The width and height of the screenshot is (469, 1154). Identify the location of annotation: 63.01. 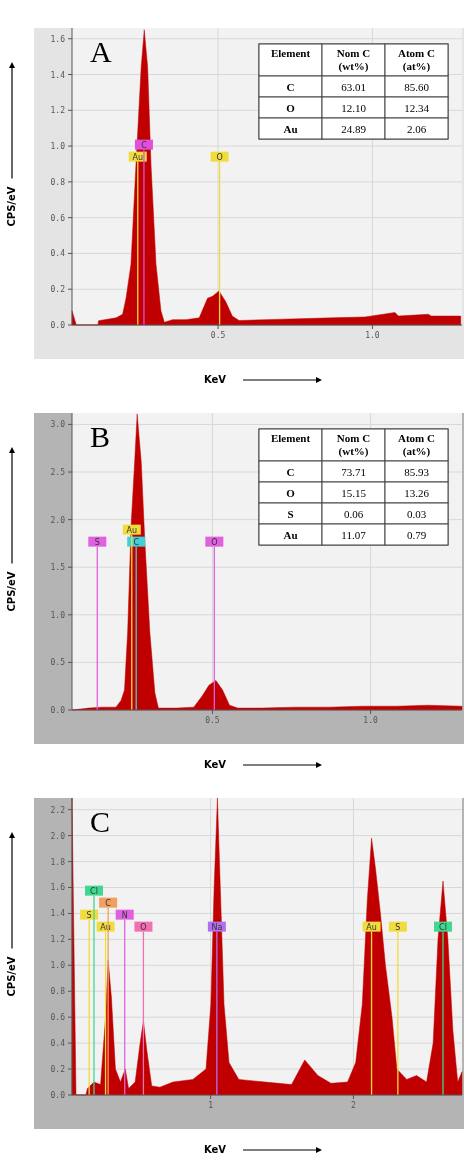
(353, 87).